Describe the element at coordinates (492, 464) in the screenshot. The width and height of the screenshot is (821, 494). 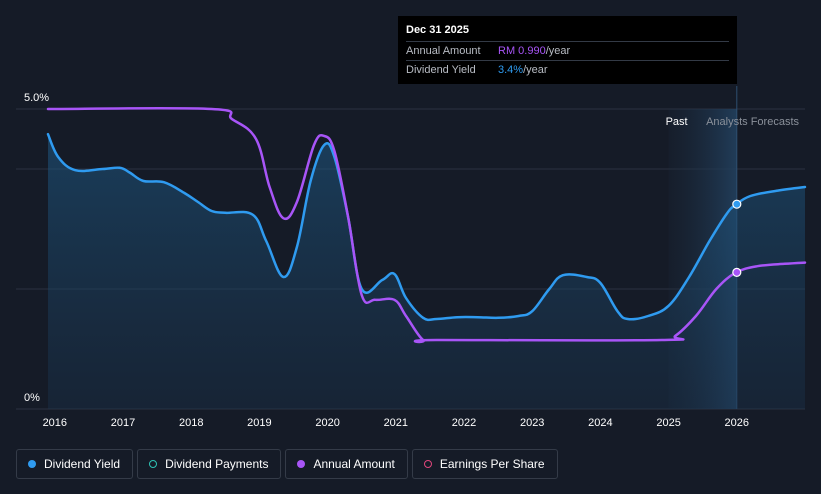
I see `legend-label: Earnings Per Share` at that location.